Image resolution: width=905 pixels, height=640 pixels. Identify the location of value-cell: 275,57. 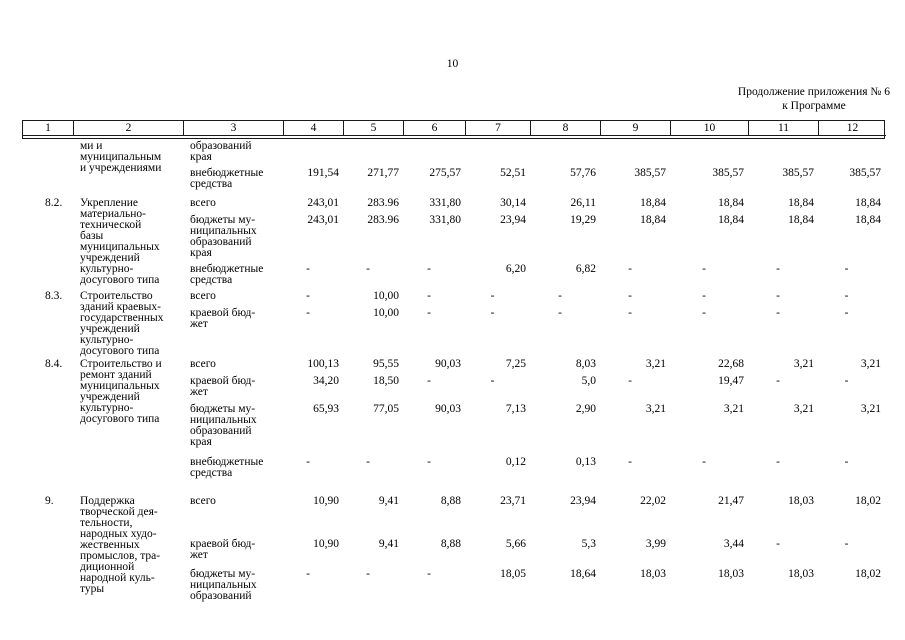
(445, 173).